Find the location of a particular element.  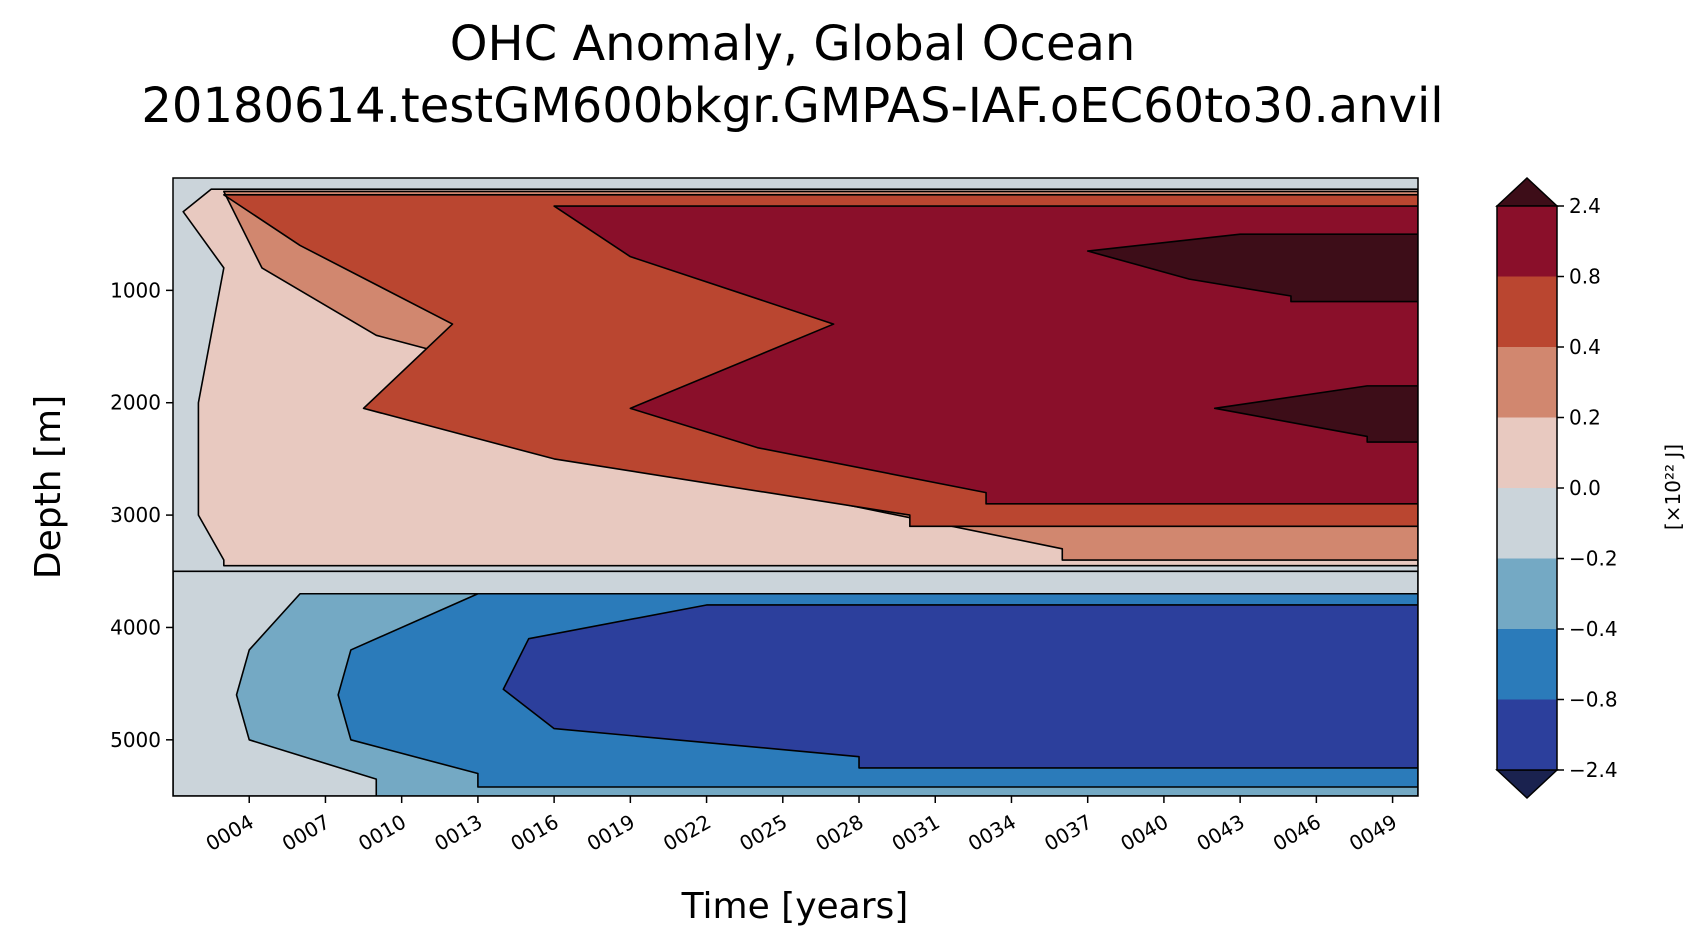

y-tick-label: 2000 is located at coordinates (135, 403).